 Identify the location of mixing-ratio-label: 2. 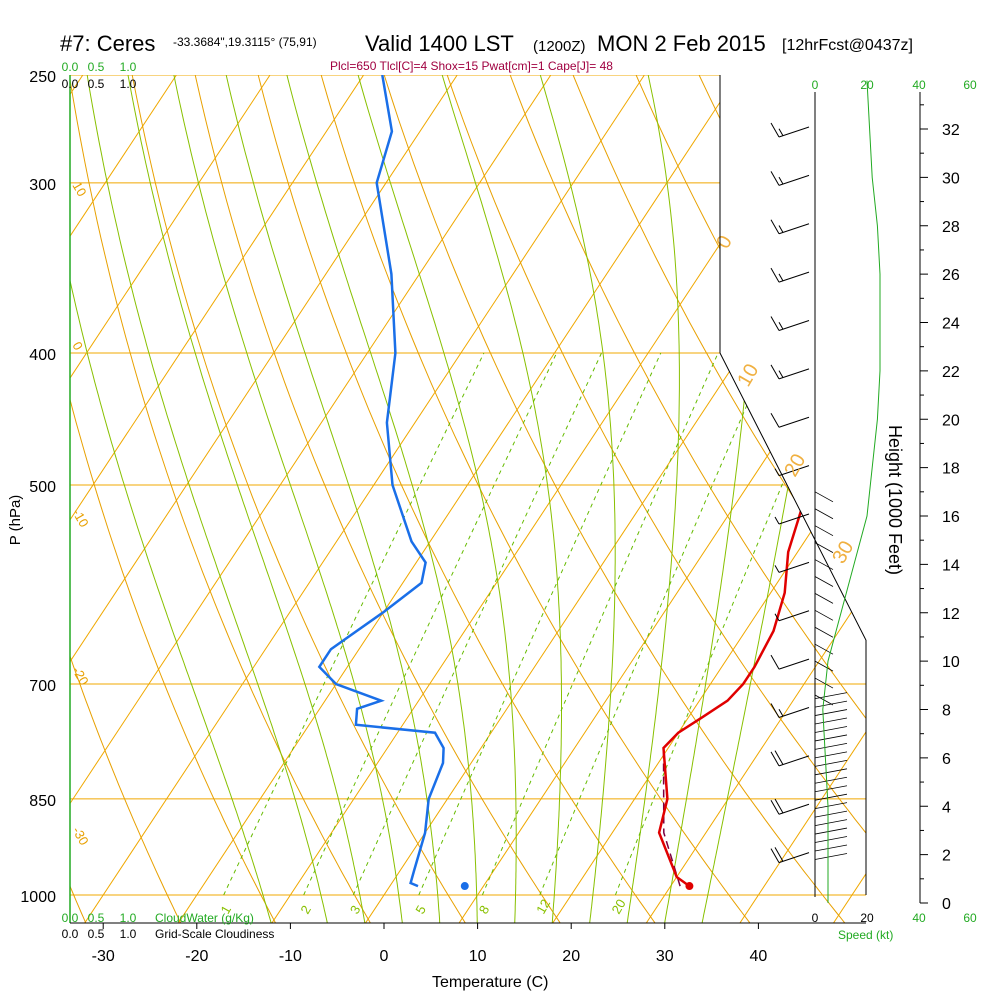
(305, 910).